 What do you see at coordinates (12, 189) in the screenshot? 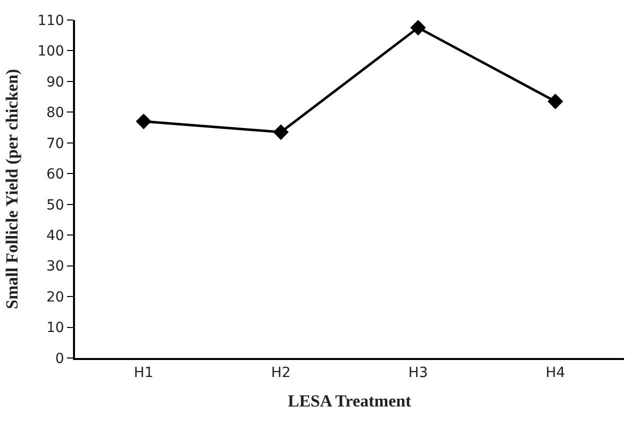
I see `y-axis-title: Small Follicle Yield (per chicken)` at bounding box center [12, 189].